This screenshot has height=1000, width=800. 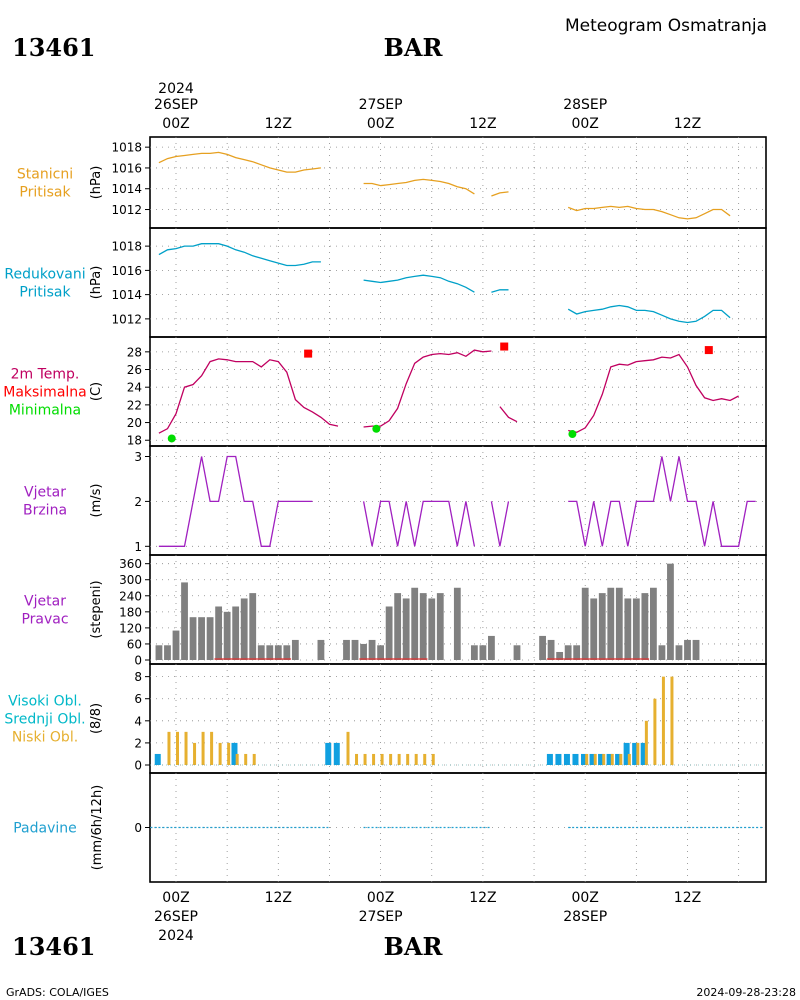 What do you see at coordinates (171, 438) in the screenshot?
I see `tmin-marker` at bounding box center [171, 438].